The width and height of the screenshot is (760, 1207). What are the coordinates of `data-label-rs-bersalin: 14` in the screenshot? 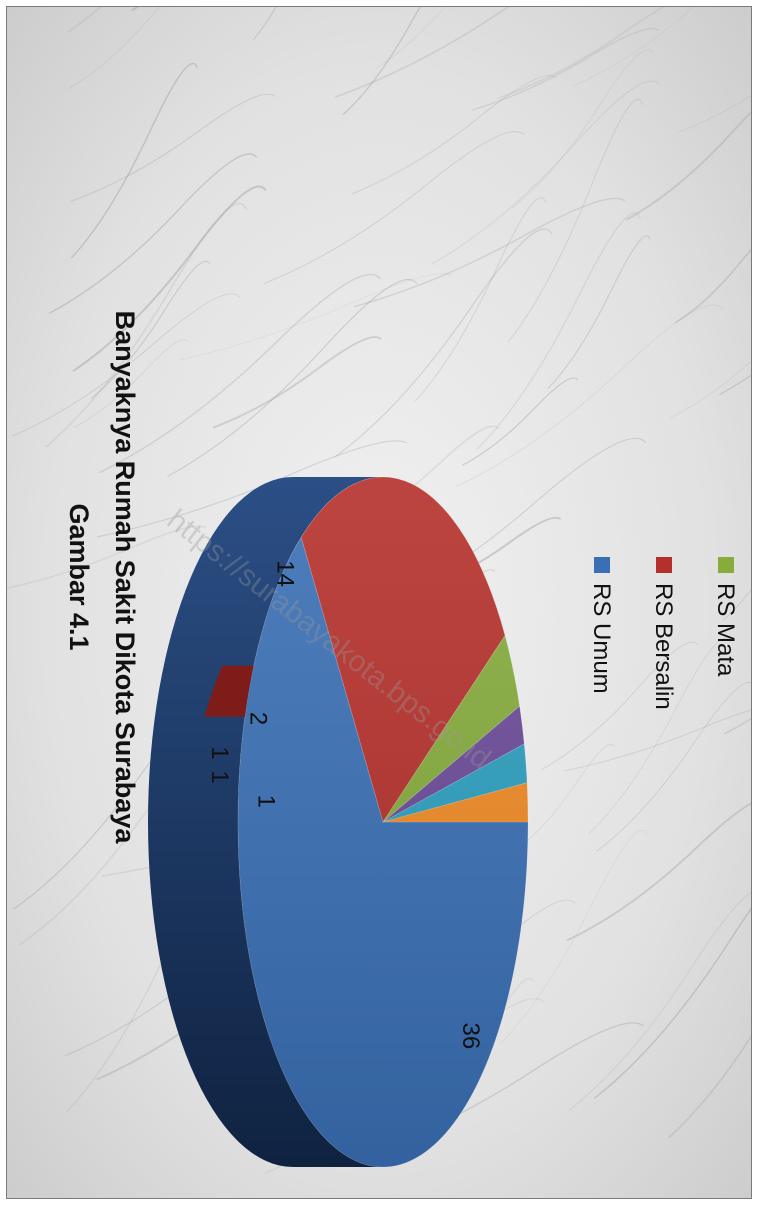 It's located at (284, 573).